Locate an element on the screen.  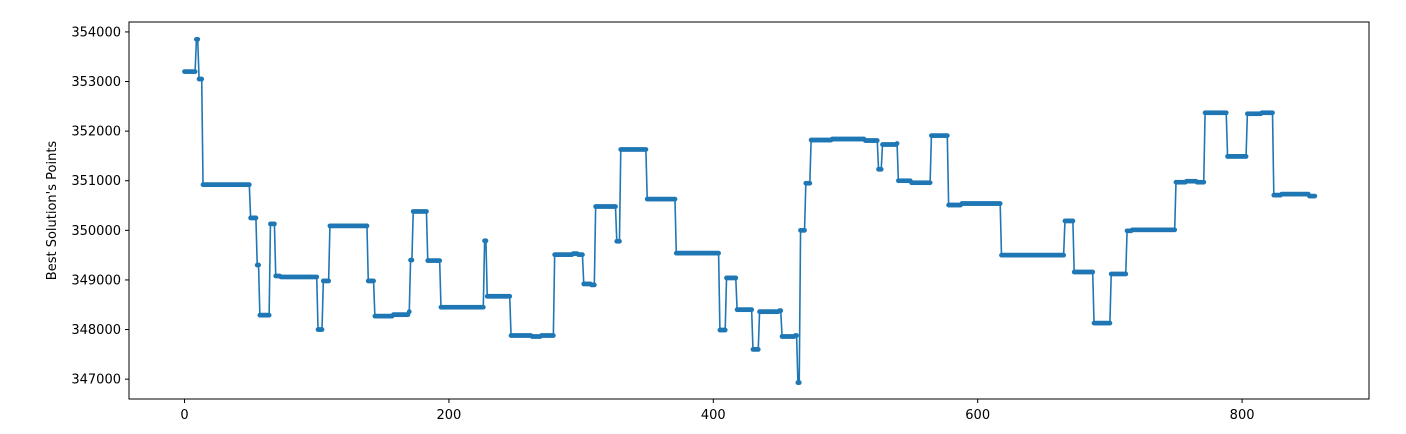
x-tick-label: 0 is located at coordinates (184, 415).